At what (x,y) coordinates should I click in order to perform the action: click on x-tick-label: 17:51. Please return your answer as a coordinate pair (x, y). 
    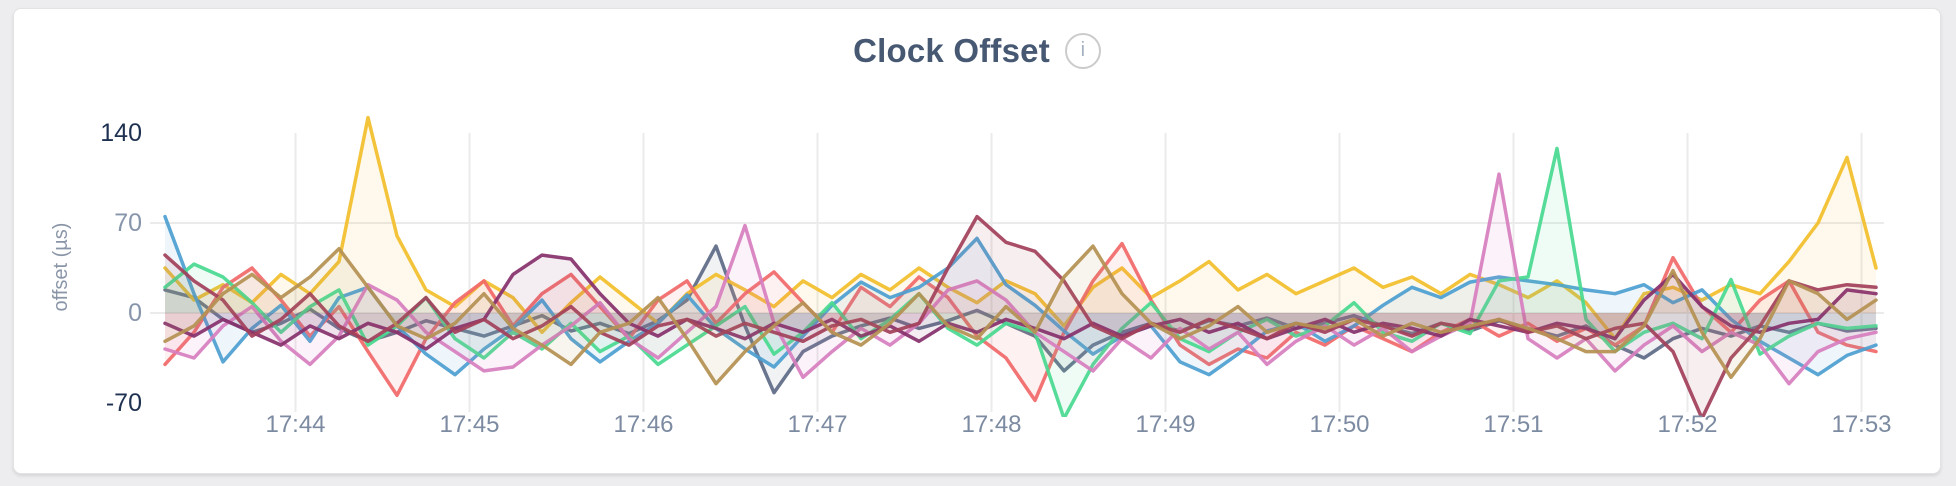
    Looking at the image, I should click on (1513, 424).